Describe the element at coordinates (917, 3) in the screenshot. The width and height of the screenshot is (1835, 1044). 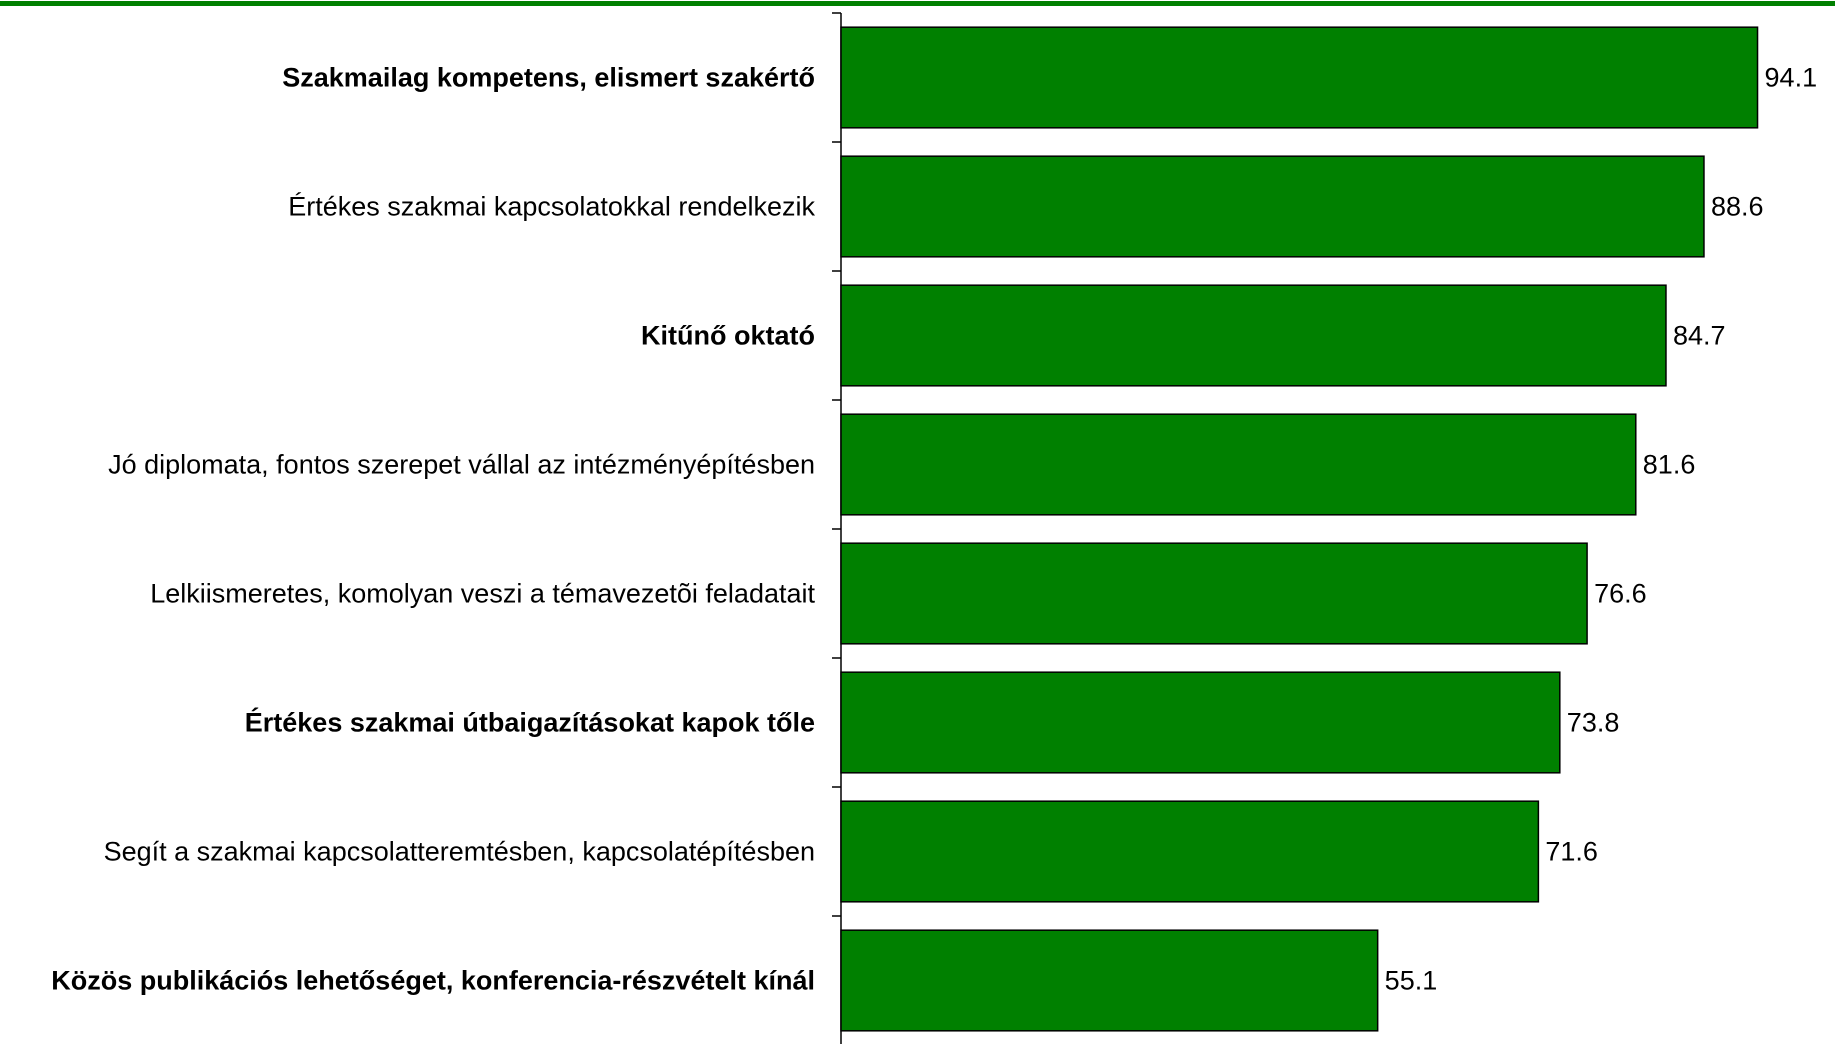
I see `top-rule` at that location.